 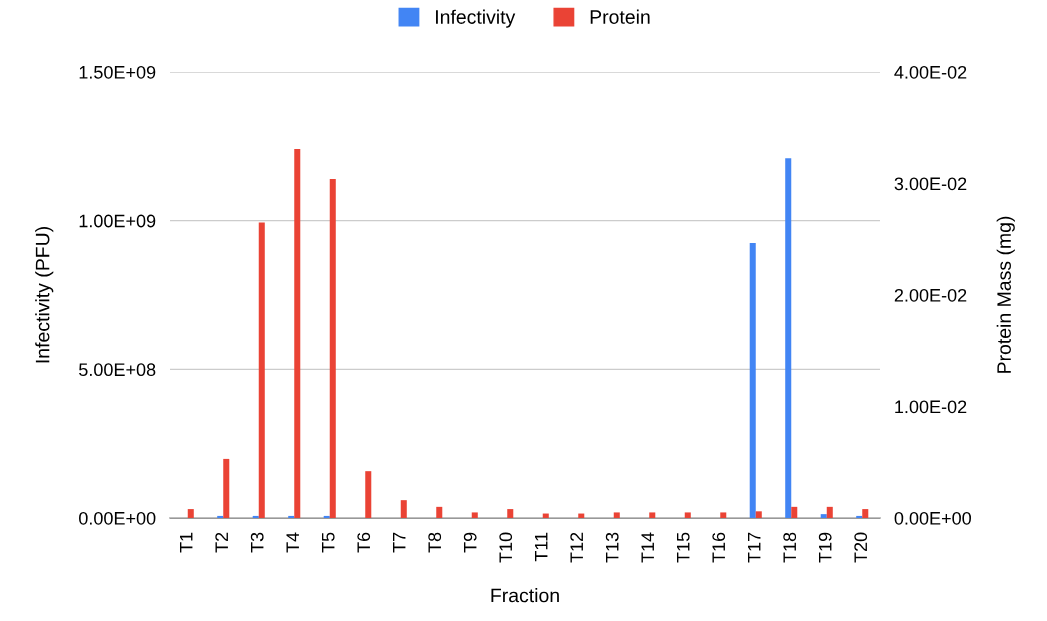 I want to click on x-tick-label: T11, so click(x=541, y=547).